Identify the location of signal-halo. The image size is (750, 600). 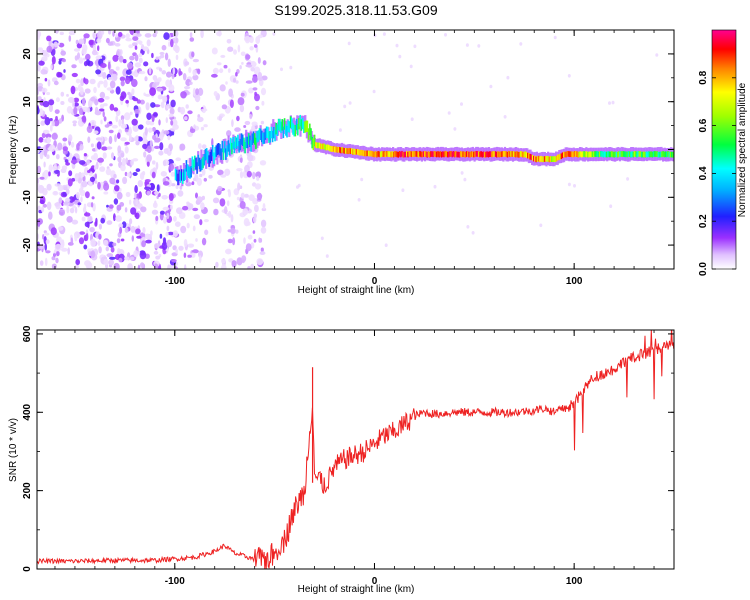
(223, 146).